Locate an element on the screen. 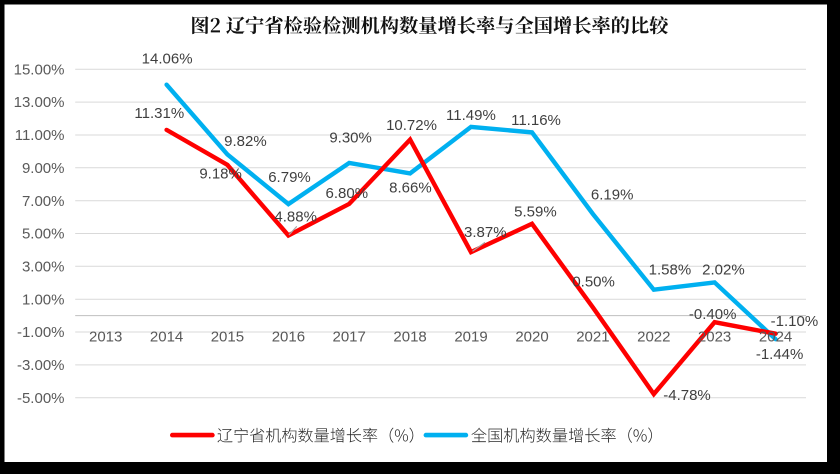 This screenshot has height=474, width=840. svg-text: 2014 is located at coordinates (166, 337).